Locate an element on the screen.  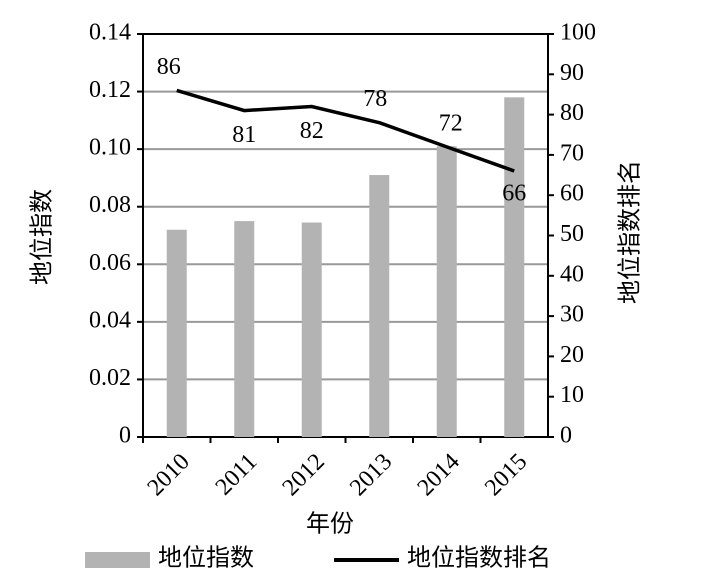
y2-tick-label: 40 is located at coordinates (572, 274).